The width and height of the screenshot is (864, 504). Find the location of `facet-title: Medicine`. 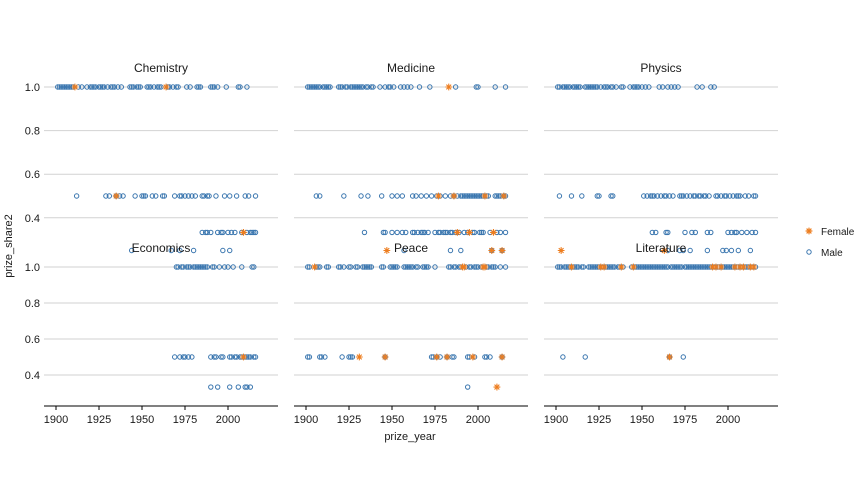

facet-title: Medicine is located at coordinates (411, 68).